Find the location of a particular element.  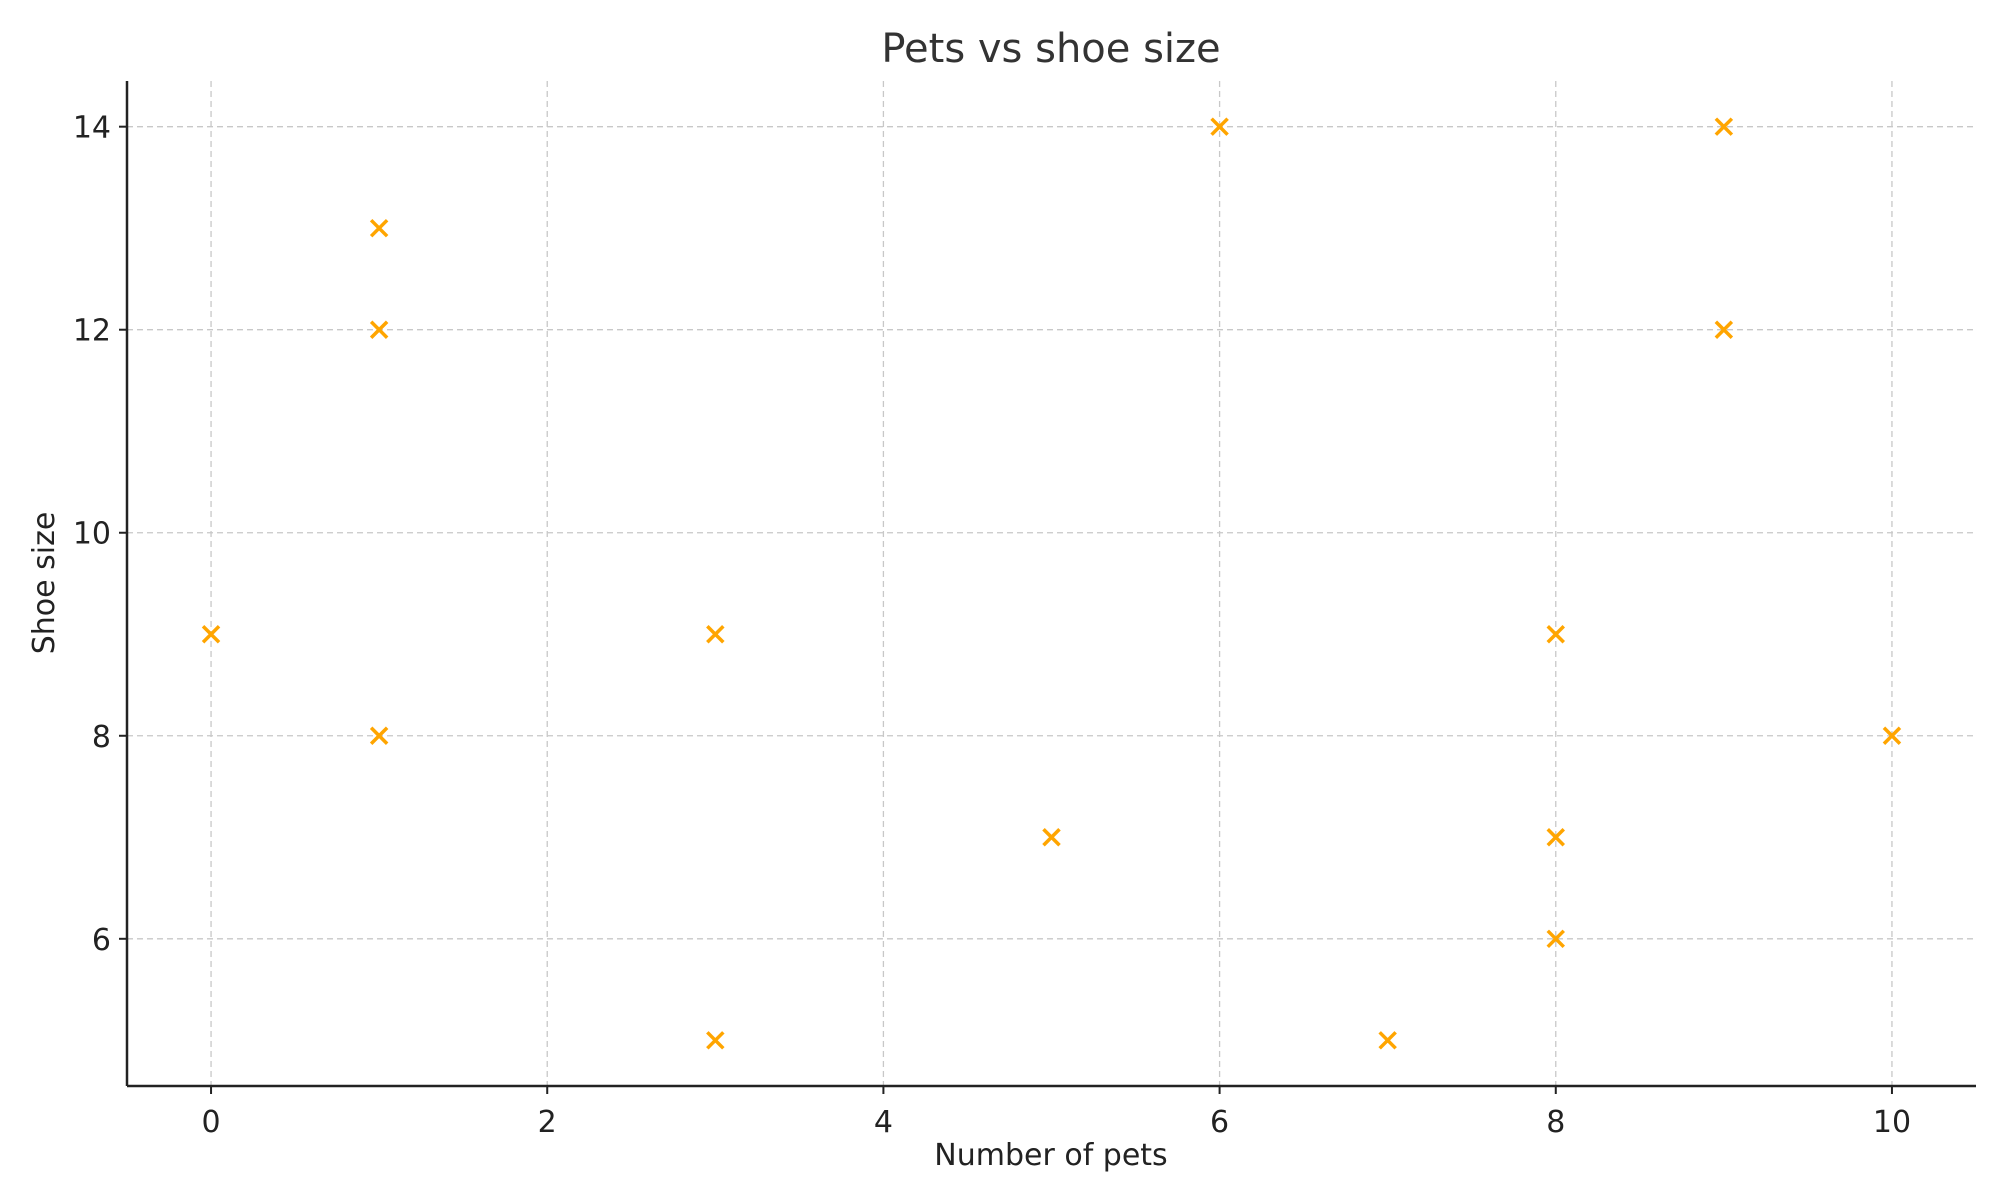

y-tick-label: 12 is located at coordinates (92, 331).